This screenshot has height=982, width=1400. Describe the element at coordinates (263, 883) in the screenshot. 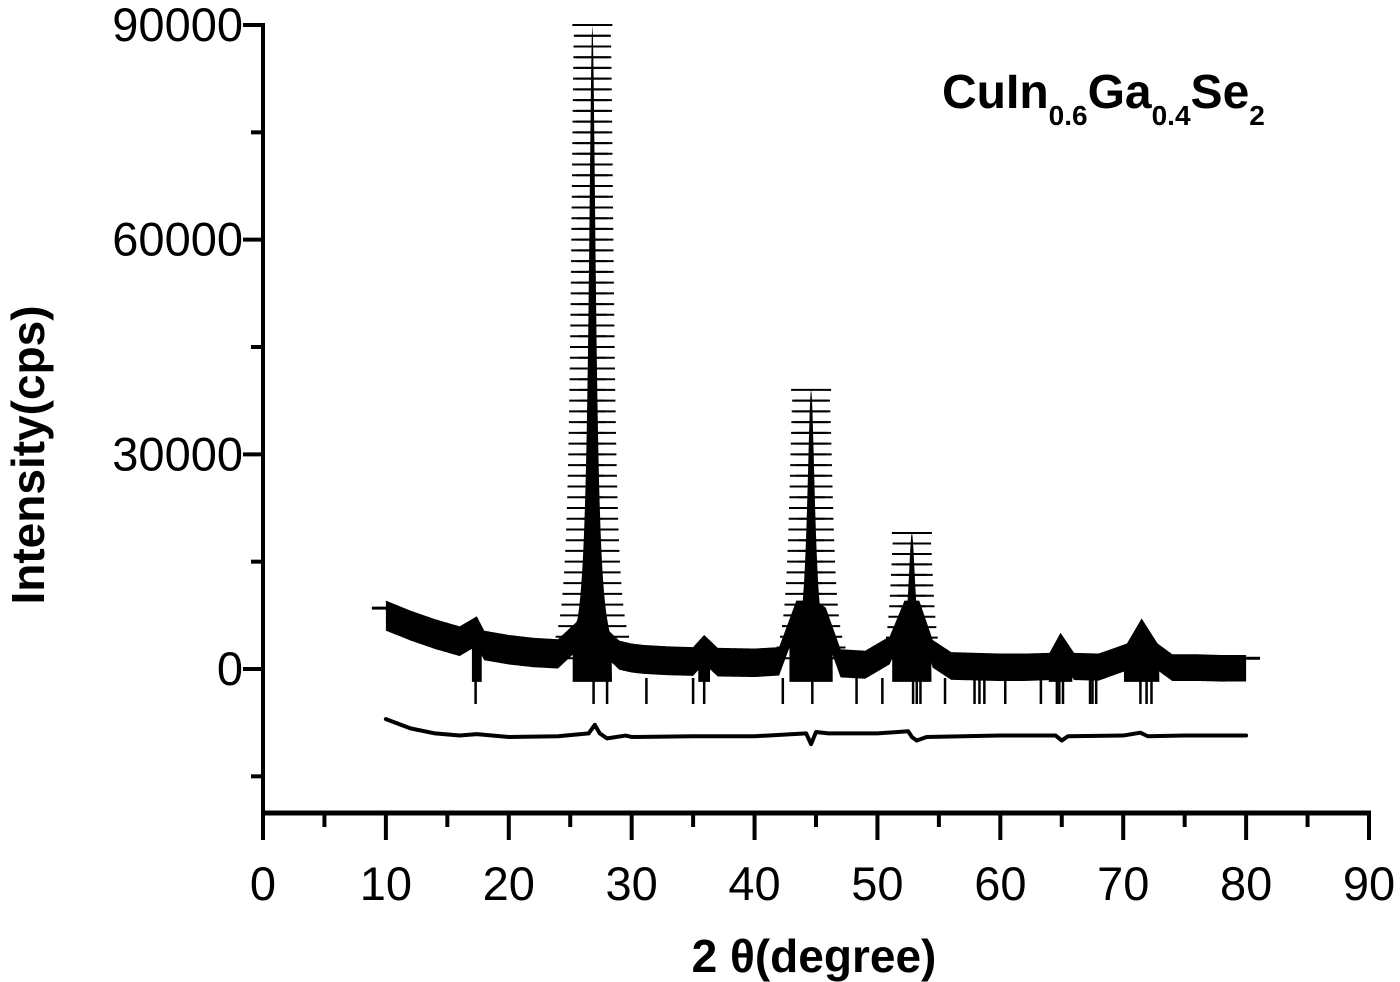

I see `x-tick-label: 0` at that location.